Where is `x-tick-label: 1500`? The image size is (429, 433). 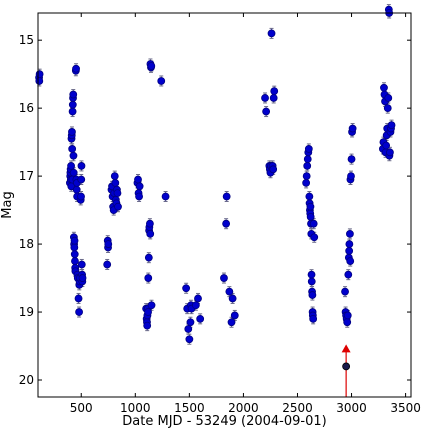 x-tick-label: 1500 is located at coordinates (189, 408).